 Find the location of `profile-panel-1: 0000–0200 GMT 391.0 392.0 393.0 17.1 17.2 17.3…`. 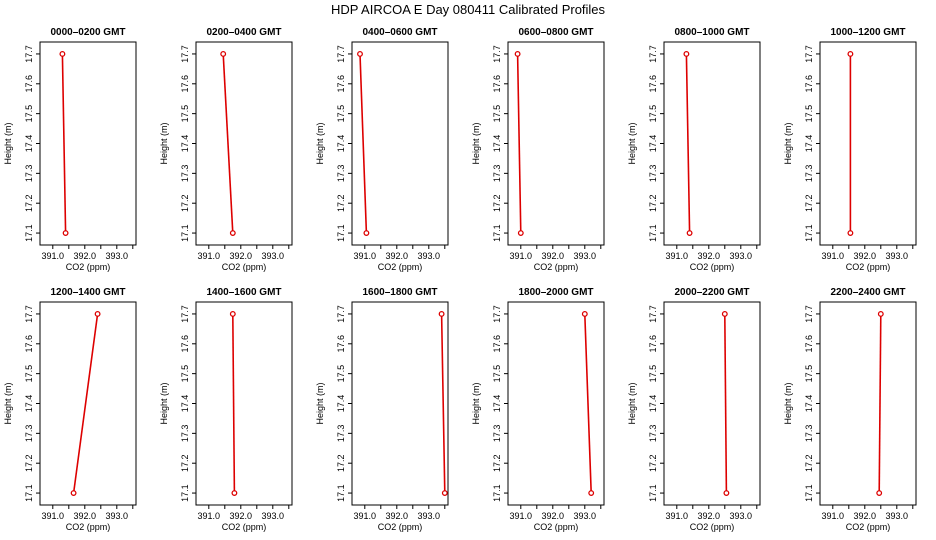

profile-panel-1: 0000–0200 GMT 391.0 392.0 393.0 17.1 17.2 17.3… is located at coordinates (70, 149).